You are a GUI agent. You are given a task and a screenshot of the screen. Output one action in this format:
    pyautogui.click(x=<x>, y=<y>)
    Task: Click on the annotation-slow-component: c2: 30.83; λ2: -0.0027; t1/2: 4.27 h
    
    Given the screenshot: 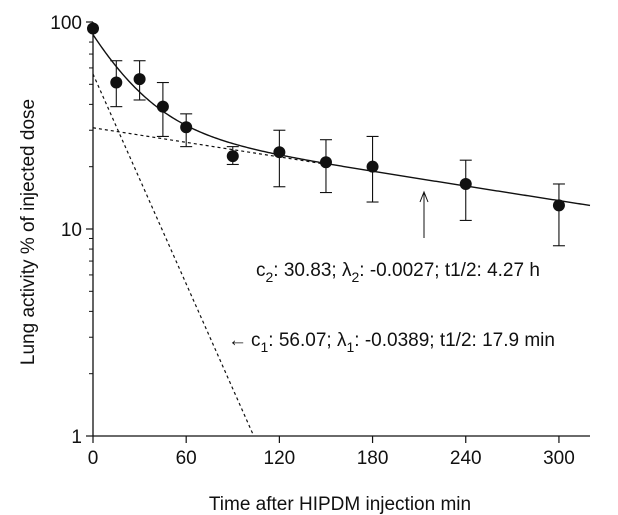 What is the action you would take?
    pyautogui.click(x=398, y=272)
    